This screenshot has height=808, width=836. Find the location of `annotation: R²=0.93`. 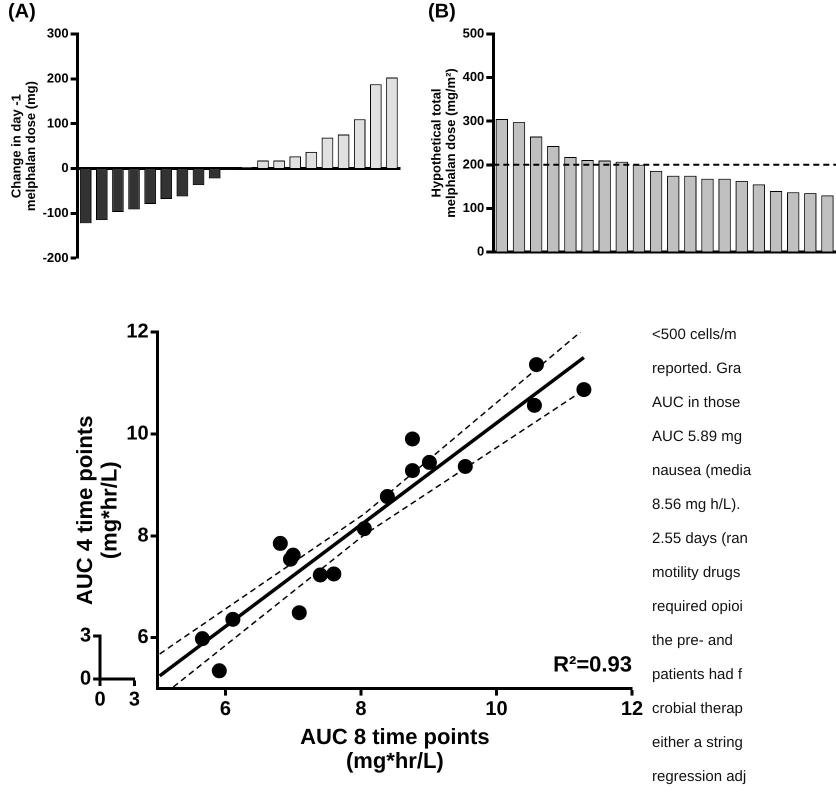

annotation: R²=0.93 is located at coordinates (592, 664).